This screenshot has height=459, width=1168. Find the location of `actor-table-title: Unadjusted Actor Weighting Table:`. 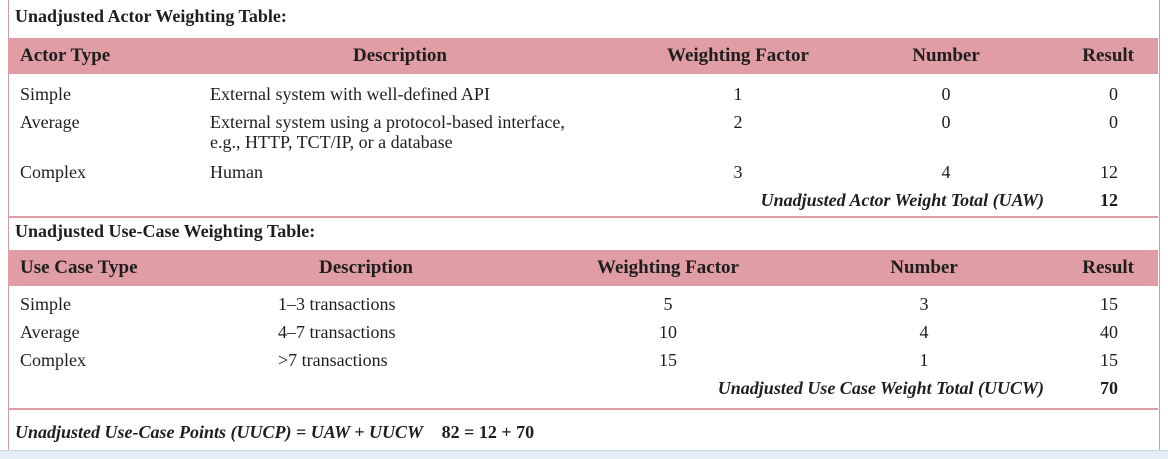

actor-table-title: Unadjusted Actor Weighting Table: is located at coordinates (151, 16).